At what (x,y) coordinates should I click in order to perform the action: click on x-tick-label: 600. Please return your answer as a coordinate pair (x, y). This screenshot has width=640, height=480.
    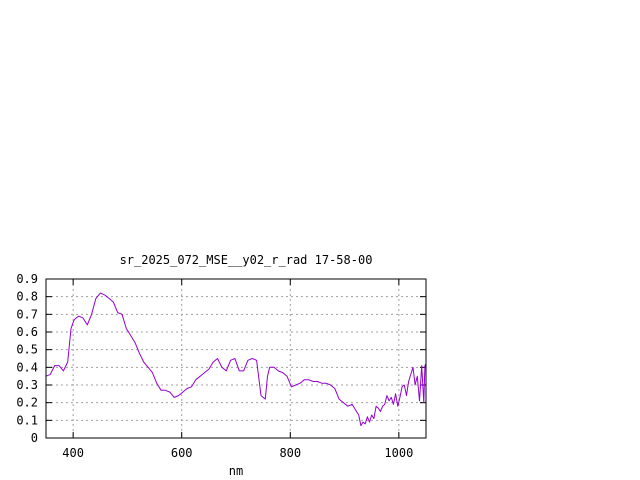
    Looking at the image, I should click on (182, 453).